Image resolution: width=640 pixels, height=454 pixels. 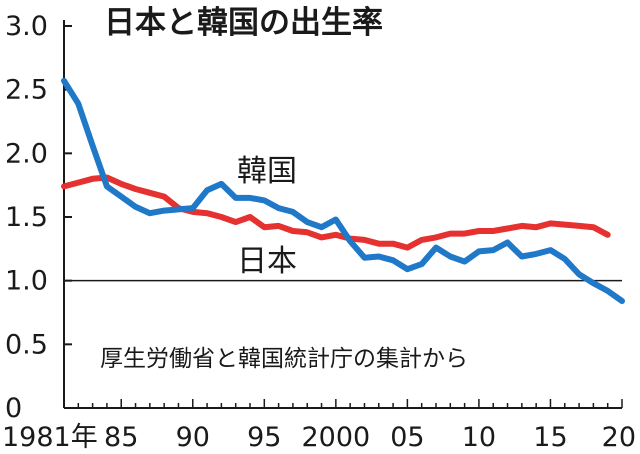 What do you see at coordinates (13, 408) in the screenshot?
I see `y-tick-label: 0` at bounding box center [13, 408].